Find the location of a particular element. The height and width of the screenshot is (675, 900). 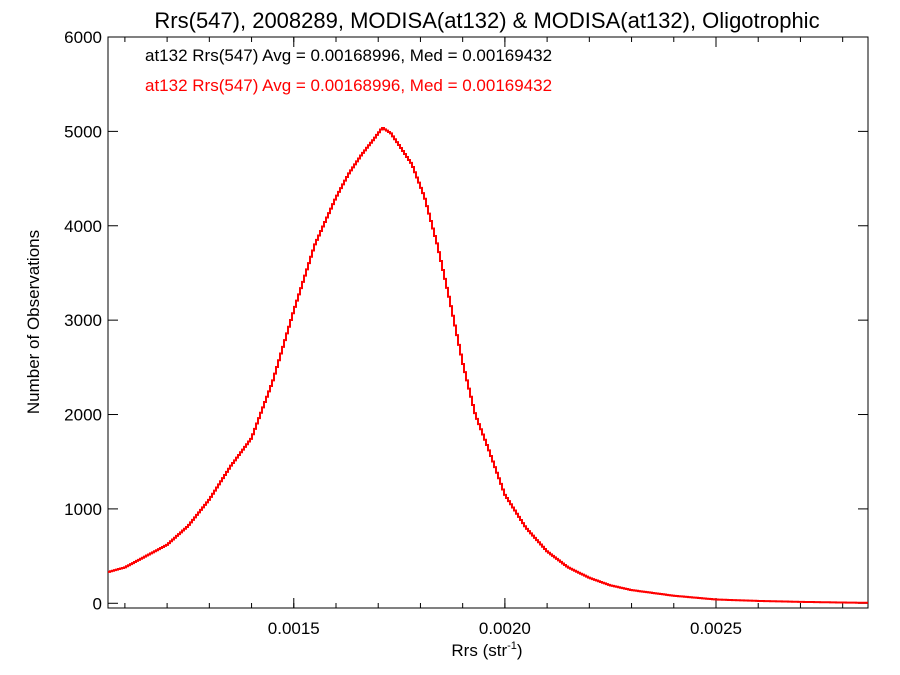

y-tick-label: 2000 is located at coordinates (83, 415).